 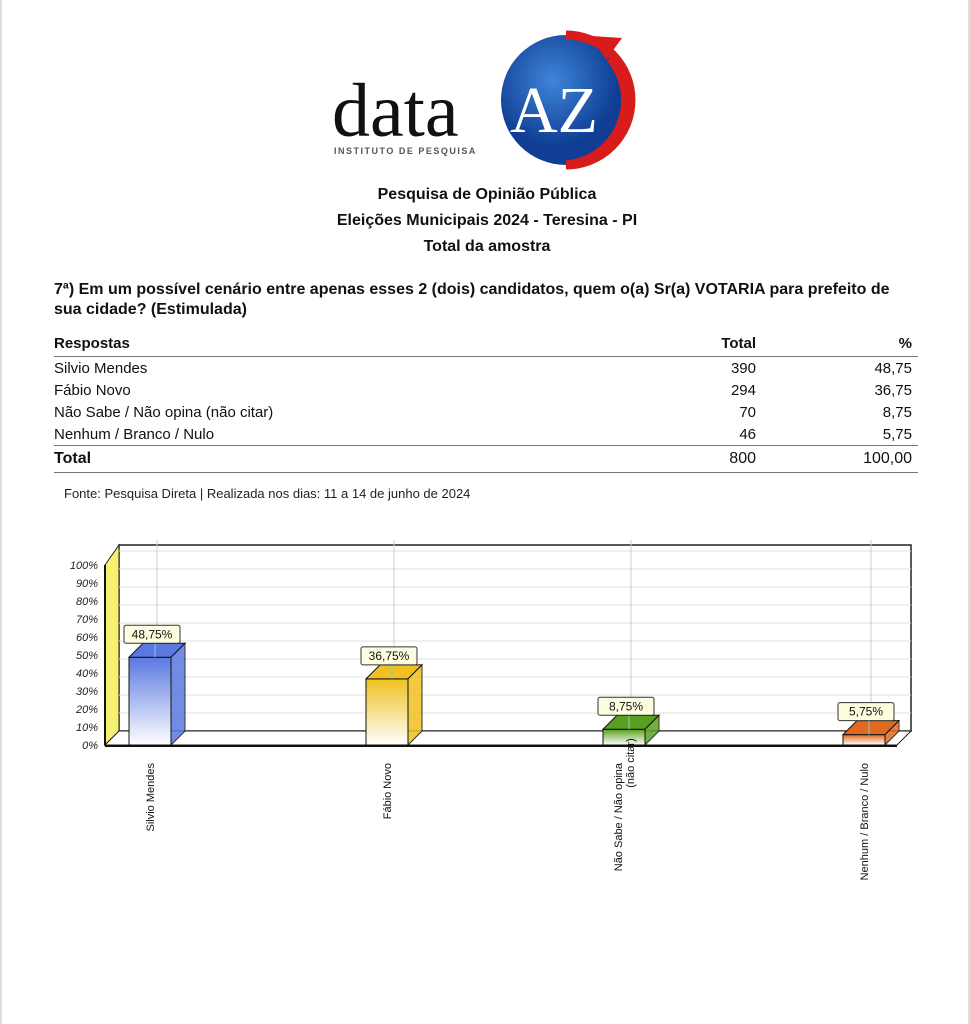 What do you see at coordinates (486, 459) in the screenshot?
I see `total-row: Total 800 100,00` at bounding box center [486, 459].